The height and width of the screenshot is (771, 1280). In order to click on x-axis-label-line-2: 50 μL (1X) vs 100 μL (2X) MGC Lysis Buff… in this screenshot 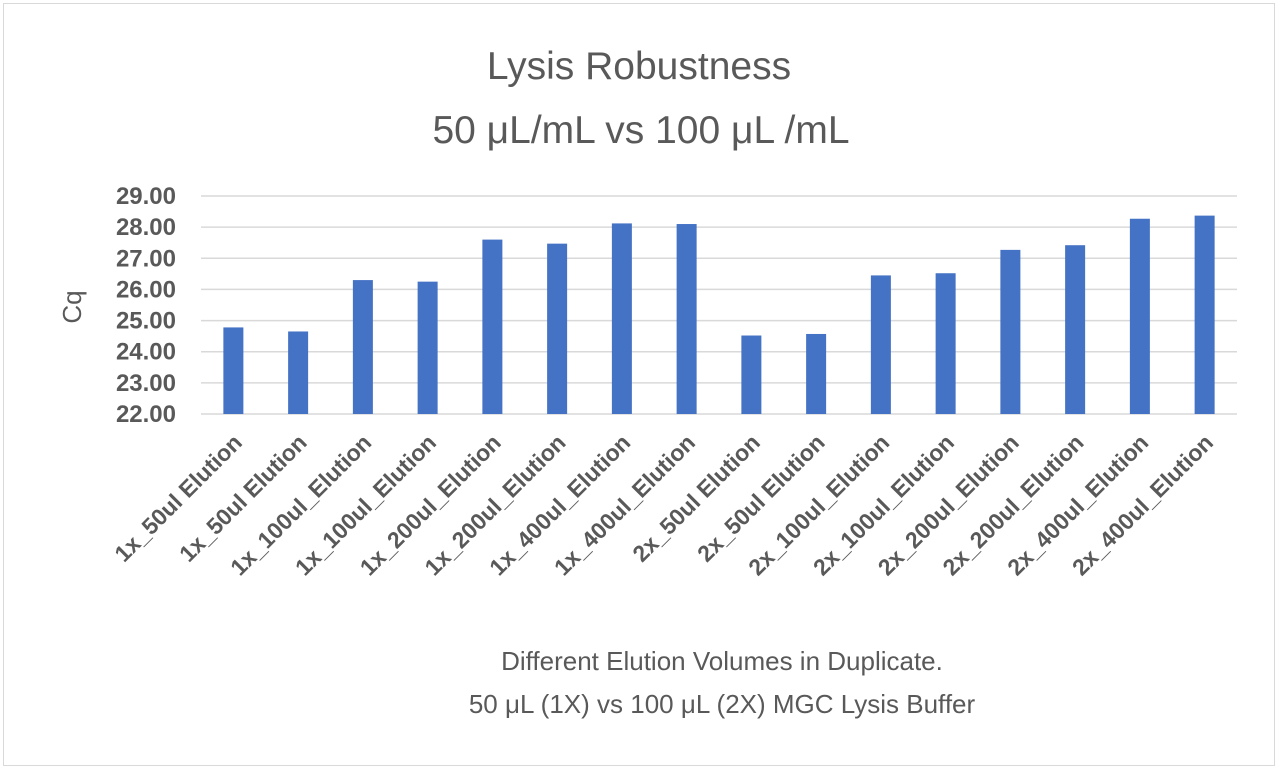, I will do `click(722, 704)`.